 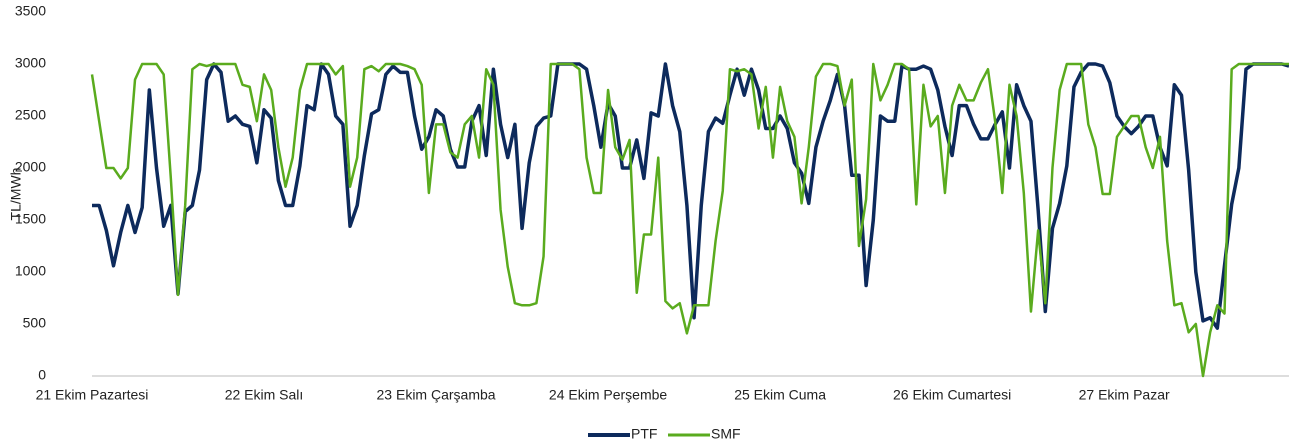 I want to click on y-tick-label: 1500, so click(x=30, y=219).